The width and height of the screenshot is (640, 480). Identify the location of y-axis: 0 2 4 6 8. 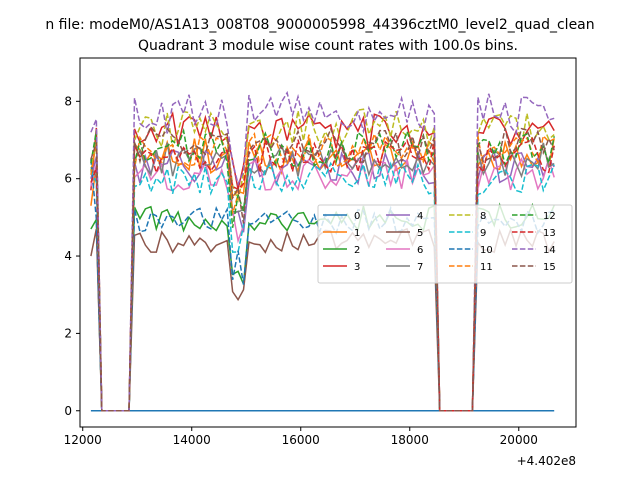
(72, 256).